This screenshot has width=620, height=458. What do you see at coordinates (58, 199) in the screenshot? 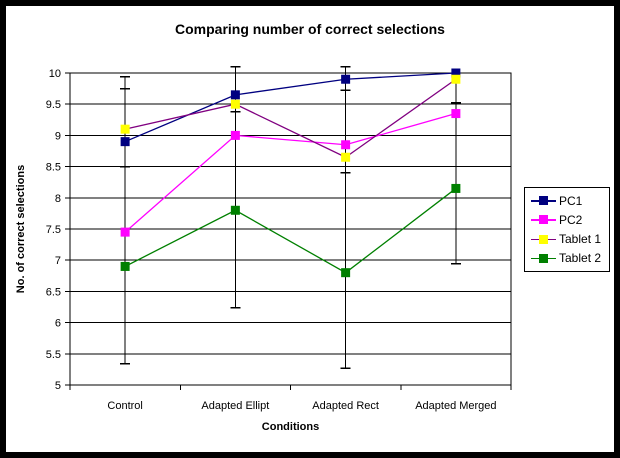
I see `y-tick-label: 8` at bounding box center [58, 199].